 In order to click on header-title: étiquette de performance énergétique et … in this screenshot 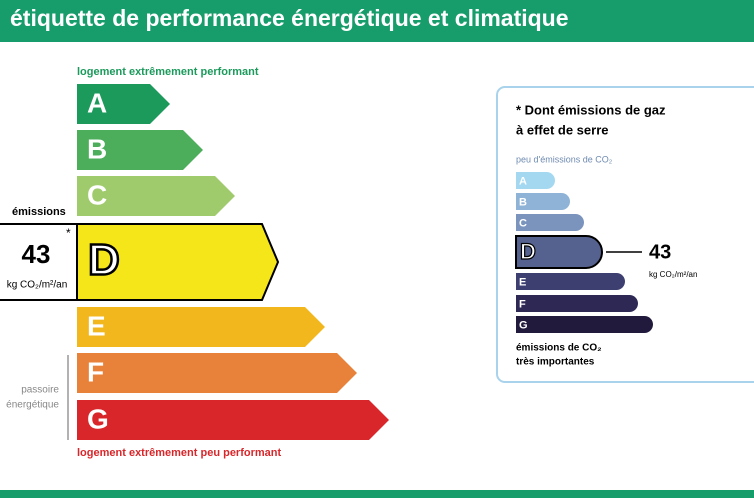, I will do `click(289, 18)`.